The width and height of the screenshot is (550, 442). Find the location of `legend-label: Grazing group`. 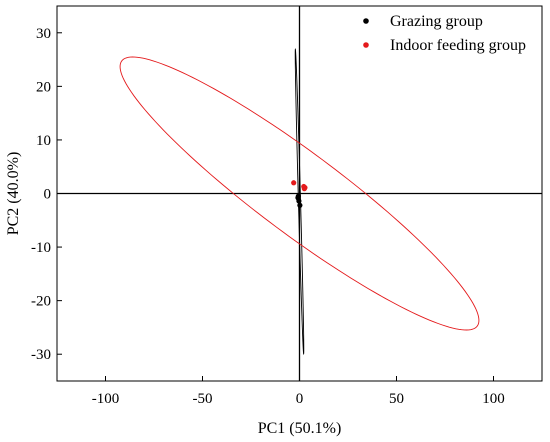

legend-label: Grazing group is located at coordinates (436, 21).